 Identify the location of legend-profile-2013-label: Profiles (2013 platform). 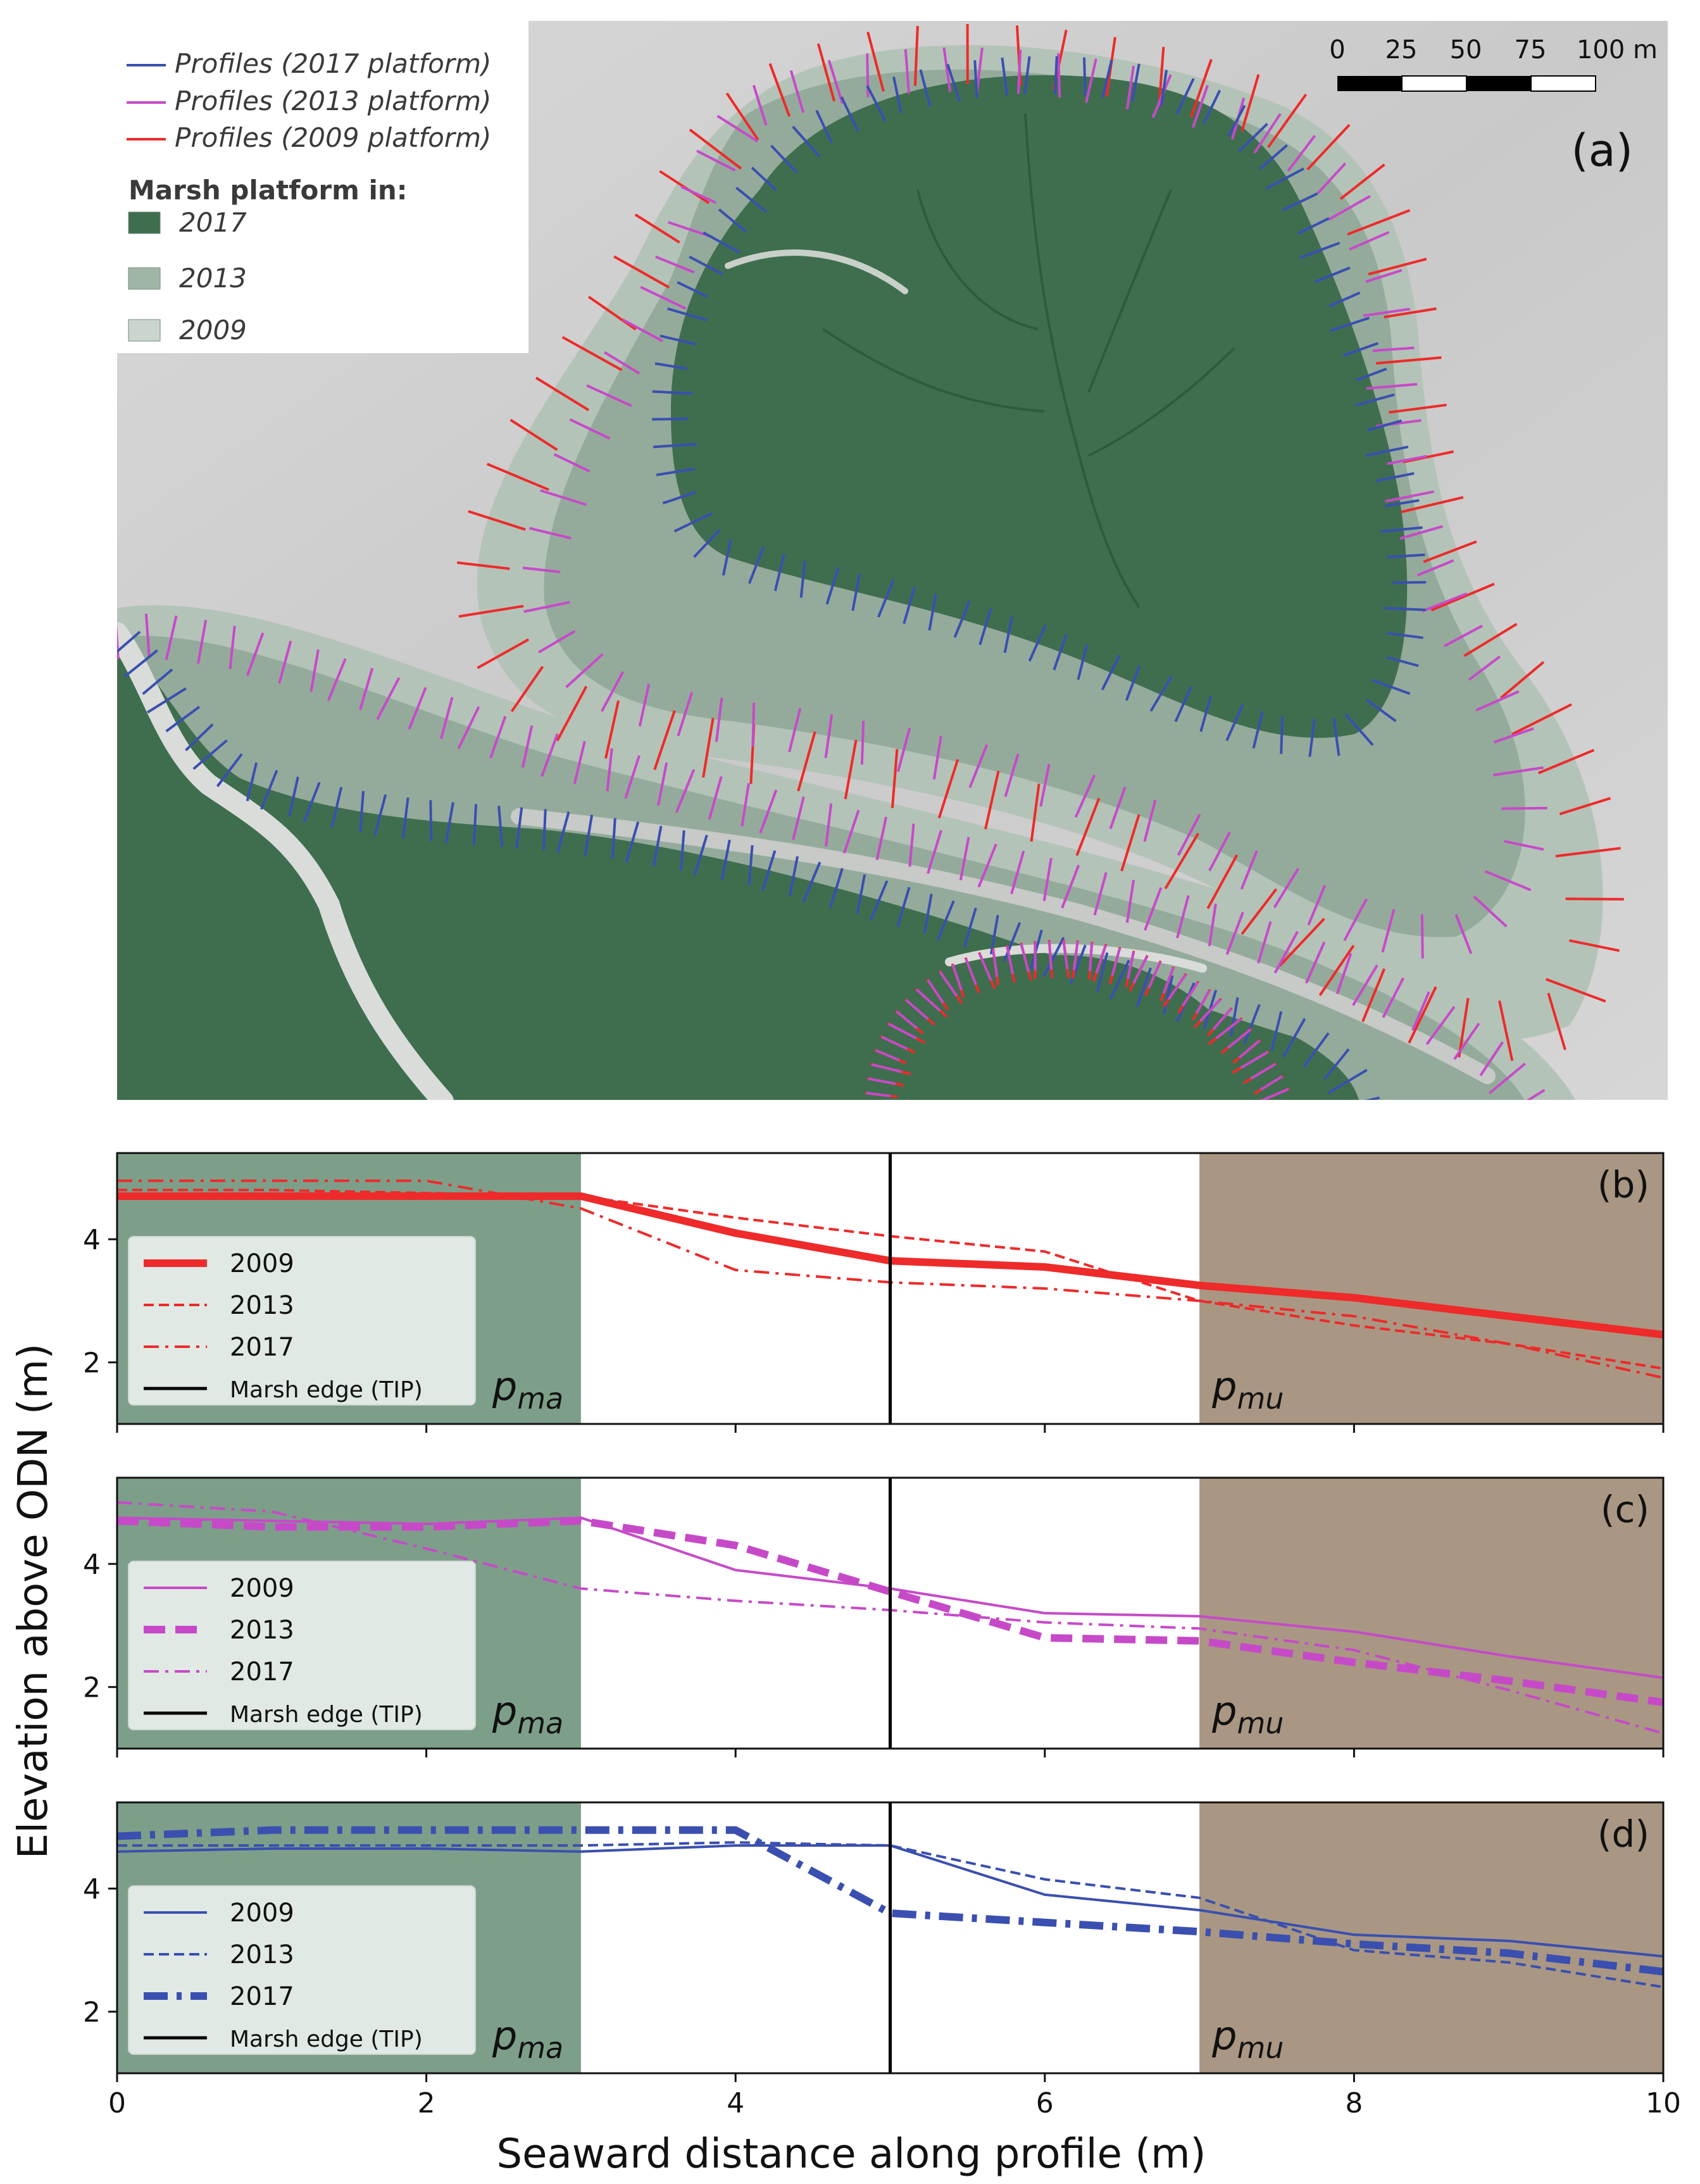
(333, 100).